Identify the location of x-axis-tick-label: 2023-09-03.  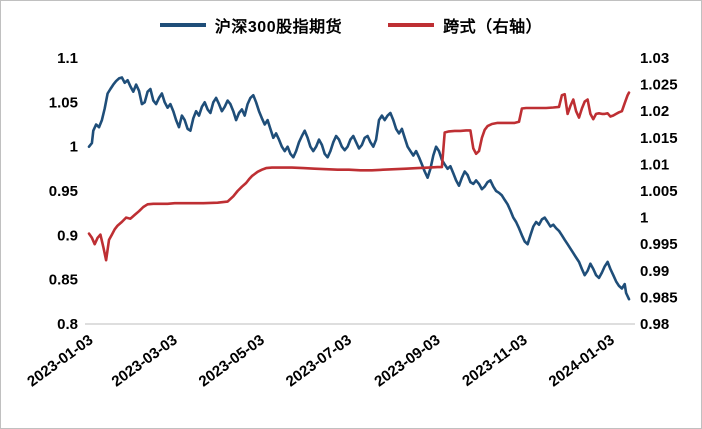
(407, 360).